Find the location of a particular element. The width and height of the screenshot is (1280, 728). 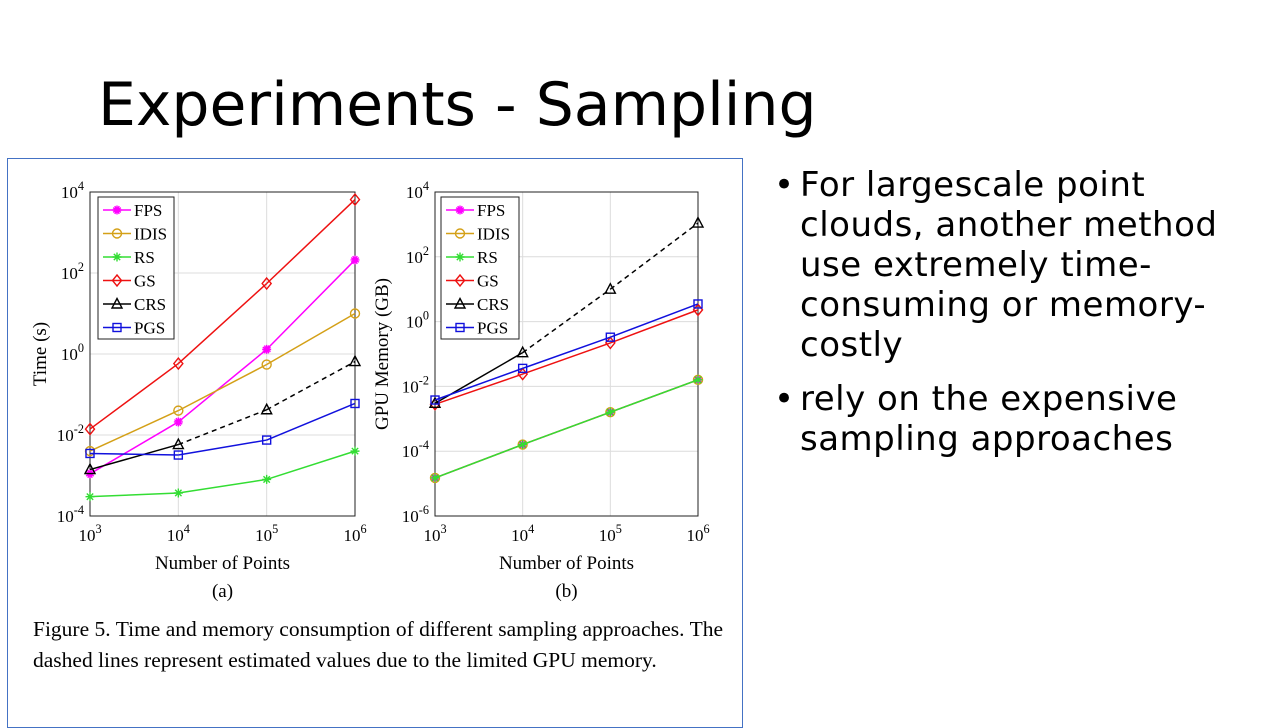

legend: FPS IDIS RS GS CRS PGS is located at coordinates (136, 268).